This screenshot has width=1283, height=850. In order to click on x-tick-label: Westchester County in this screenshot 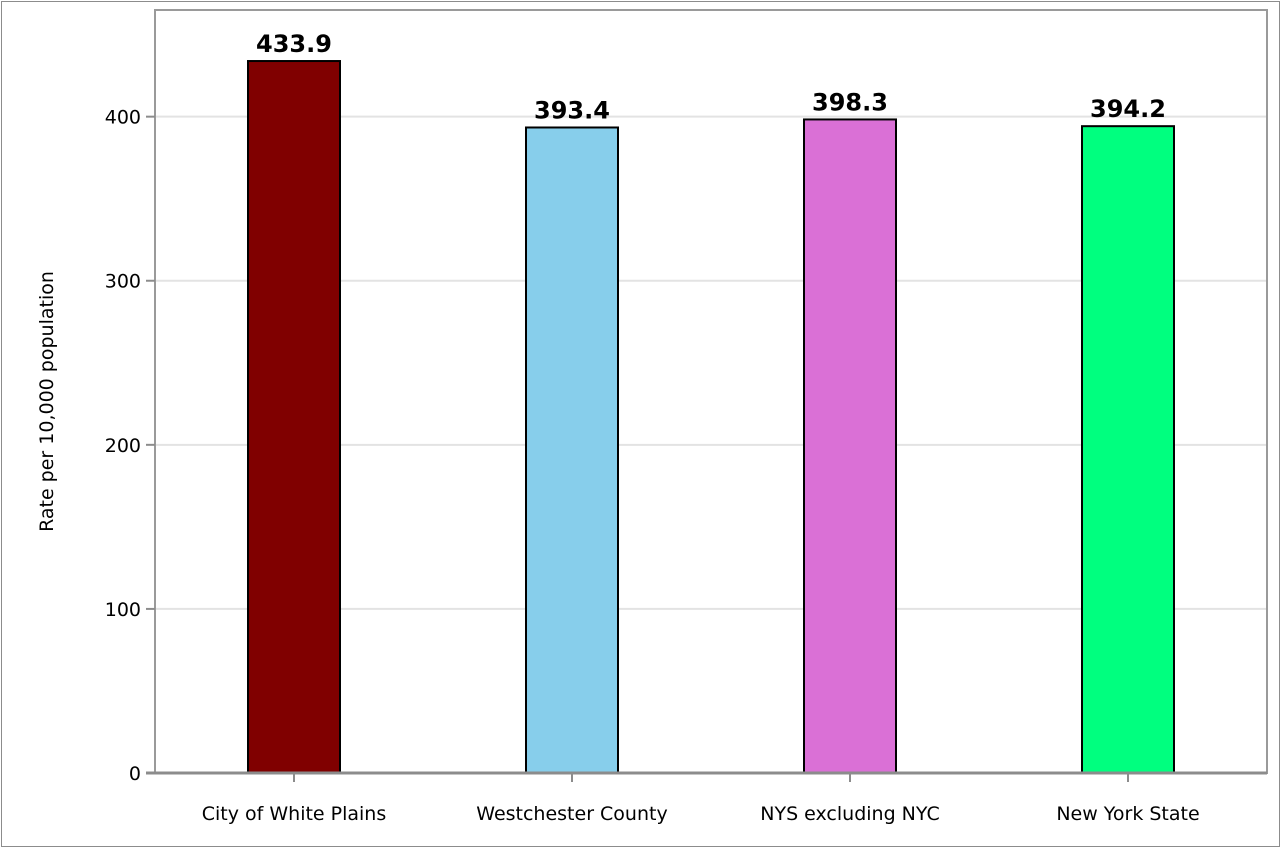, I will do `click(571, 814)`.